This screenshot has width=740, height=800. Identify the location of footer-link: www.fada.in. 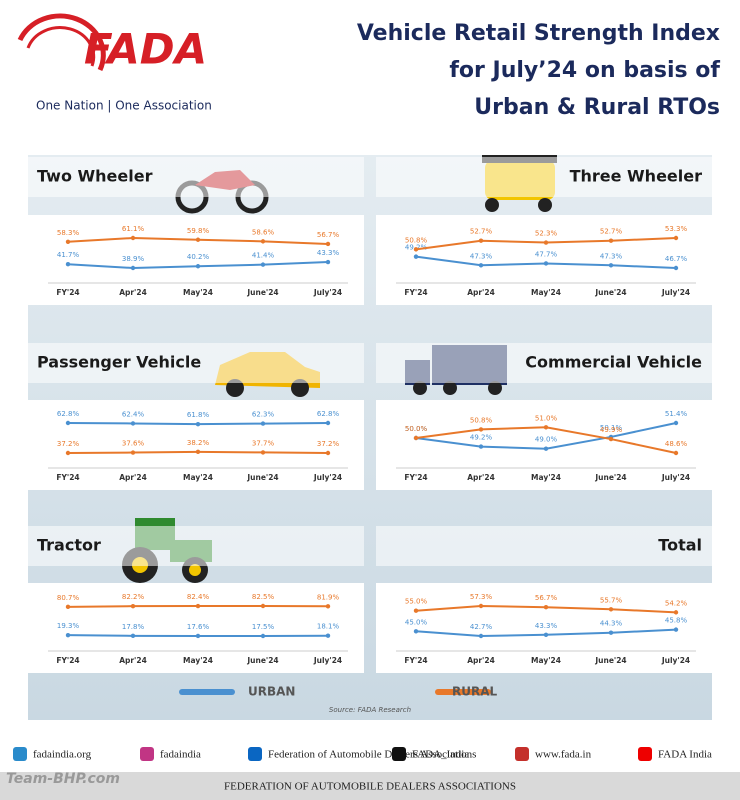
(563, 755).